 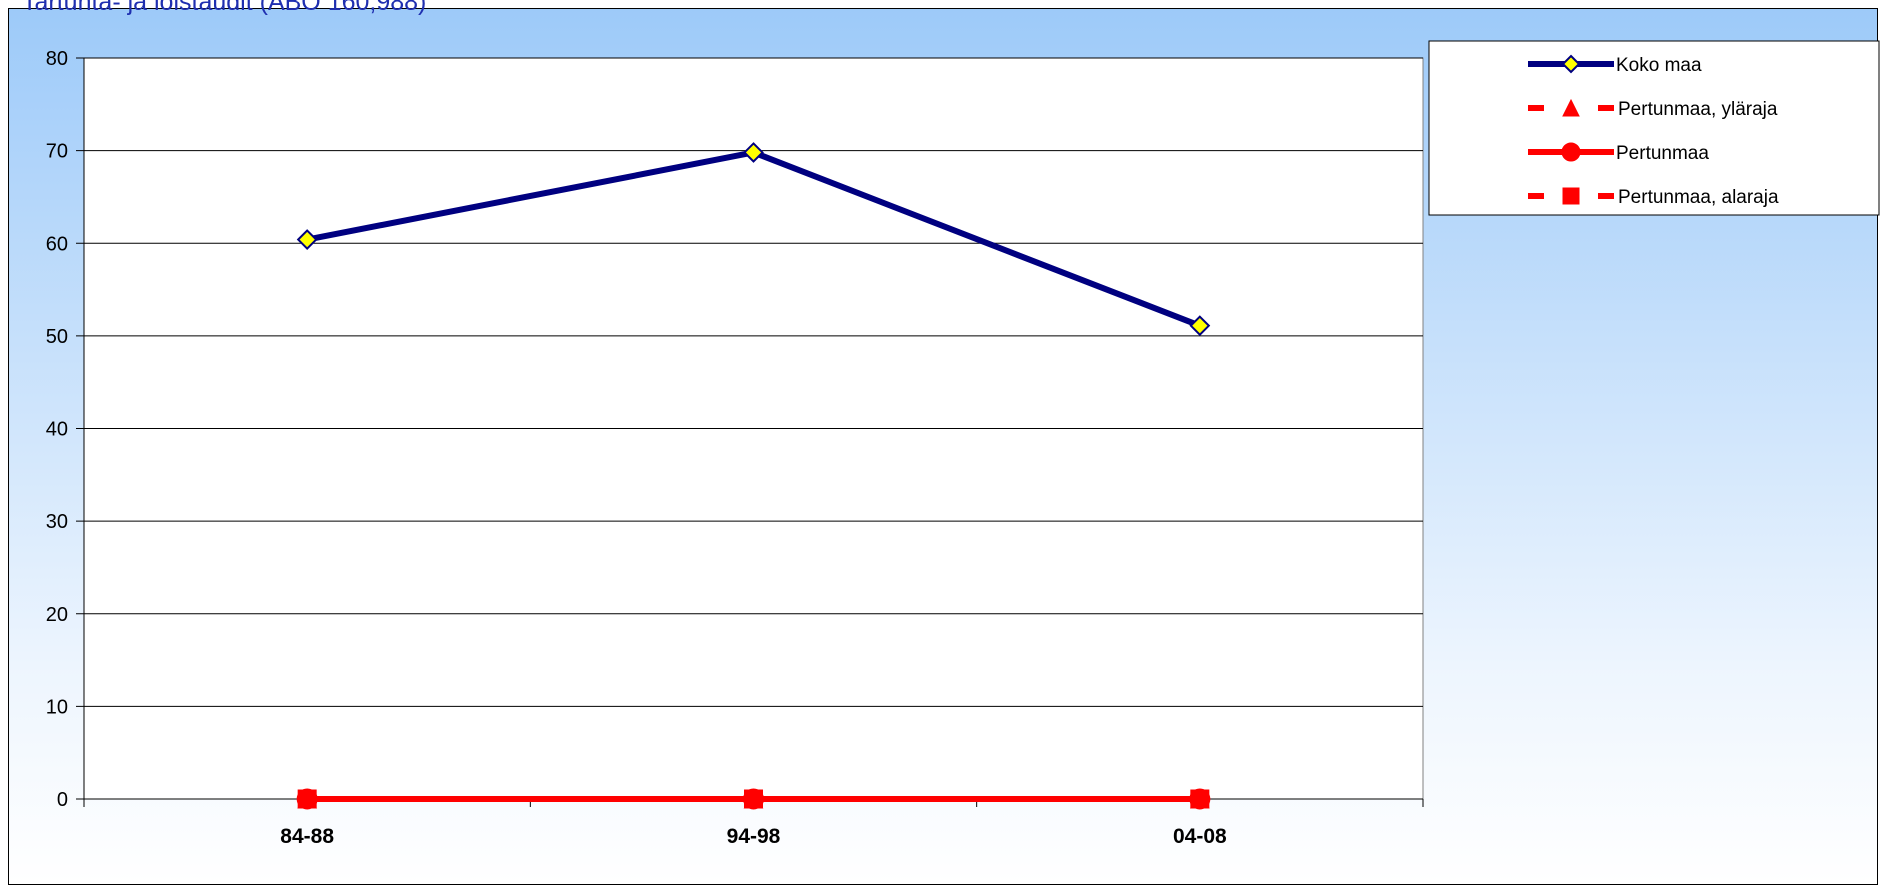 What do you see at coordinates (57, 152) in the screenshot?
I see `y-tick-label: 70` at bounding box center [57, 152].